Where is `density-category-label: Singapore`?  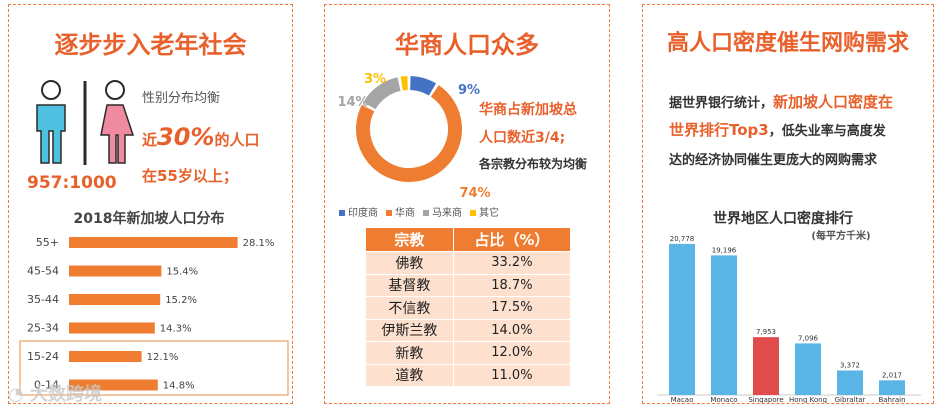
density-category-label: Singapore is located at coordinates (765, 399).